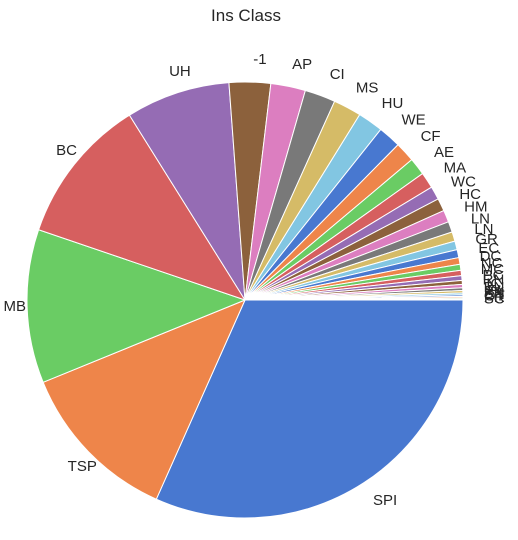 Image resolution: width=518 pixels, height=540 pixels. What do you see at coordinates (246, 15) in the screenshot?
I see `chart-title: Ins Class` at bounding box center [246, 15].